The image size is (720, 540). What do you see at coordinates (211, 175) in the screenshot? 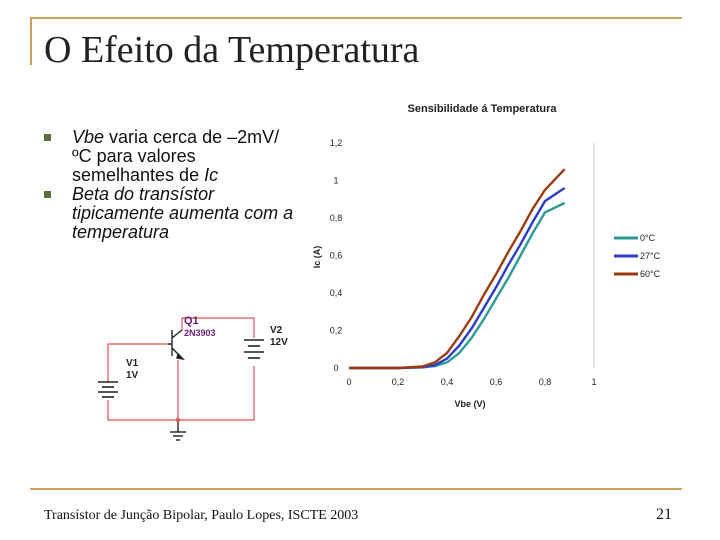
I see `bullet-text: Ic` at bounding box center [211, 175].